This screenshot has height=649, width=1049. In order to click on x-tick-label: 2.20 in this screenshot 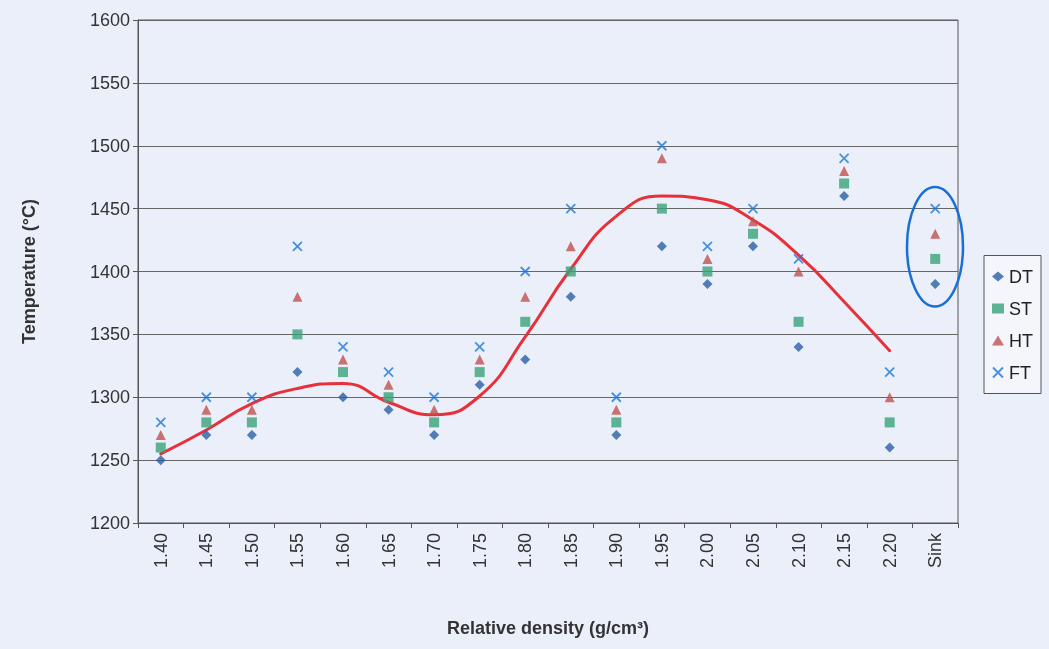, I will do `click(889, 551)`.